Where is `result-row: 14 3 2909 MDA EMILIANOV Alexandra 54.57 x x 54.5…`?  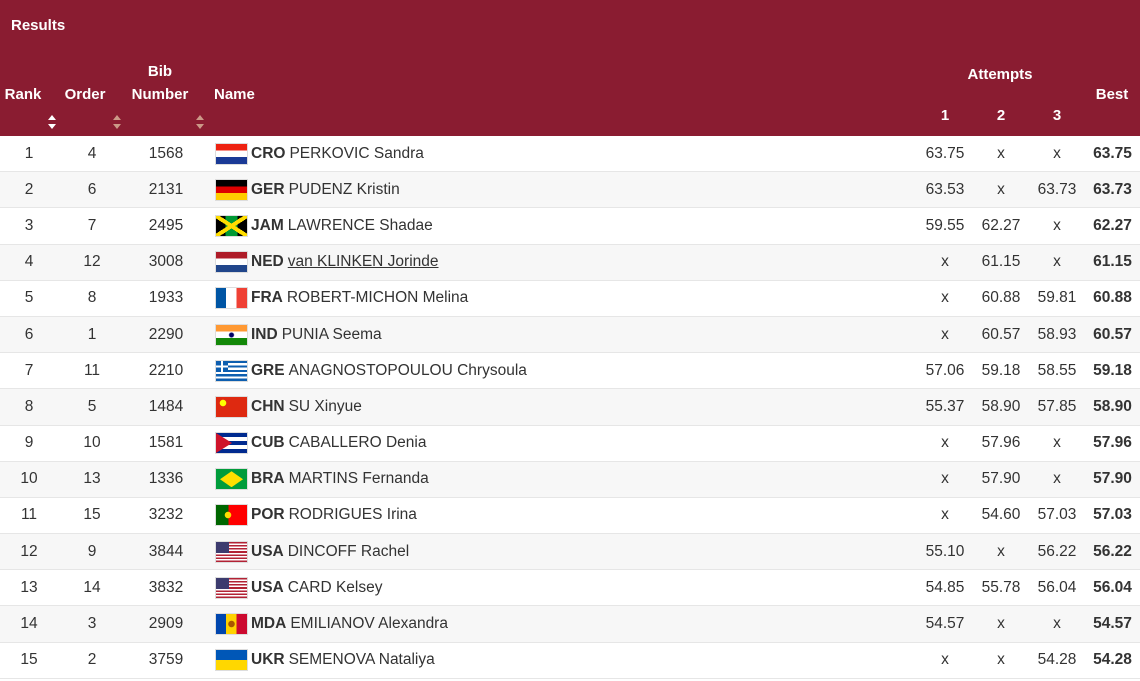
result-row: 14 3 2909 MDA EMILIANOV Alexandra 54.57 x x 54.5… is located at coordinates (570, 624).